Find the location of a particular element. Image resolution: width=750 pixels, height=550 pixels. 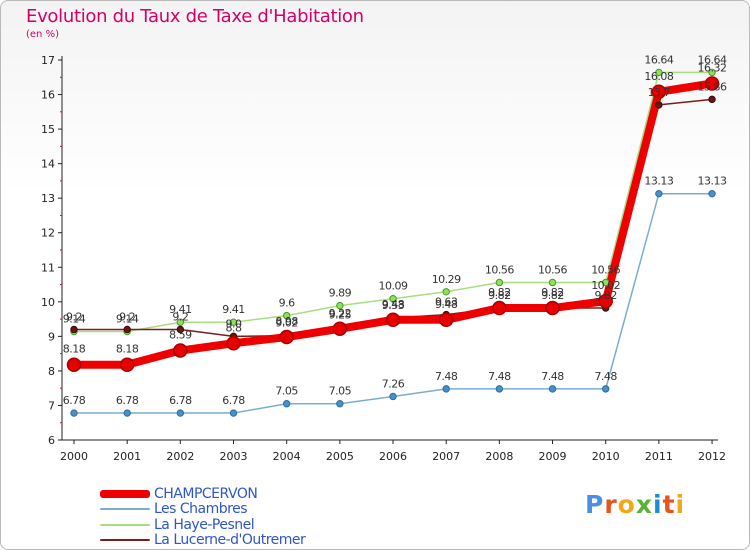

data-label-champcervon-2000: 8.18 is located at coordinates (74, 349).